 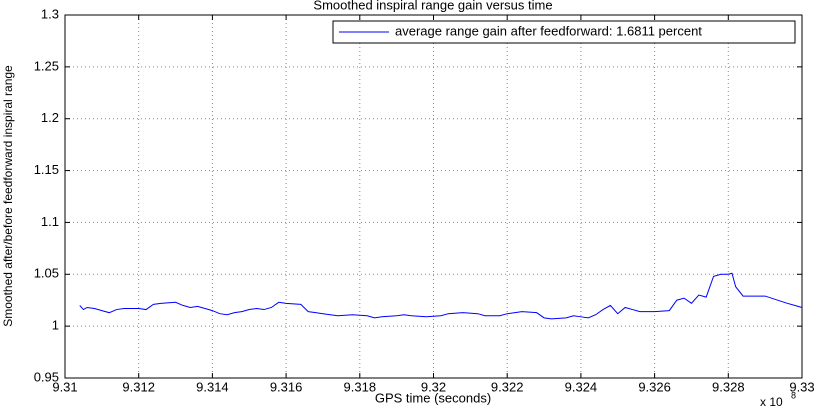 What do you see at coordinates (728, 386) in the screenshot?
I see `x-tick-label: 9.328` at bounding box center [728, 386].